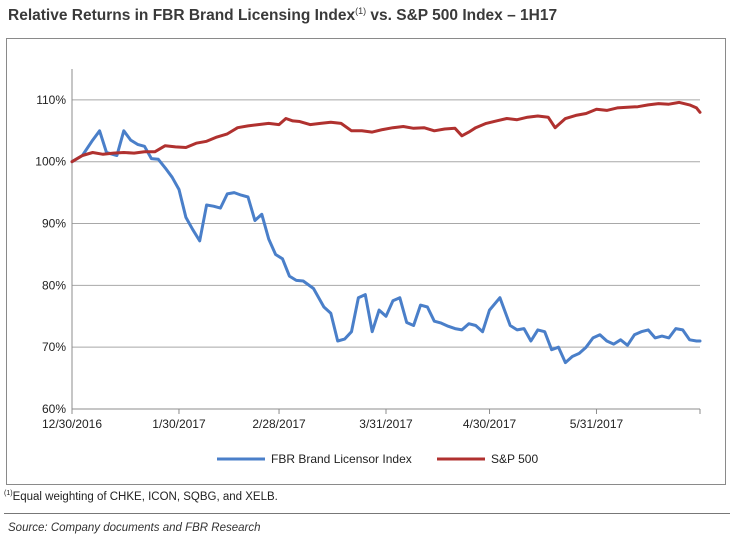 The image size is (734, 547). Describe the element at coordinates (386, 132) in the screenshot. I see `sp500-line` at that location.